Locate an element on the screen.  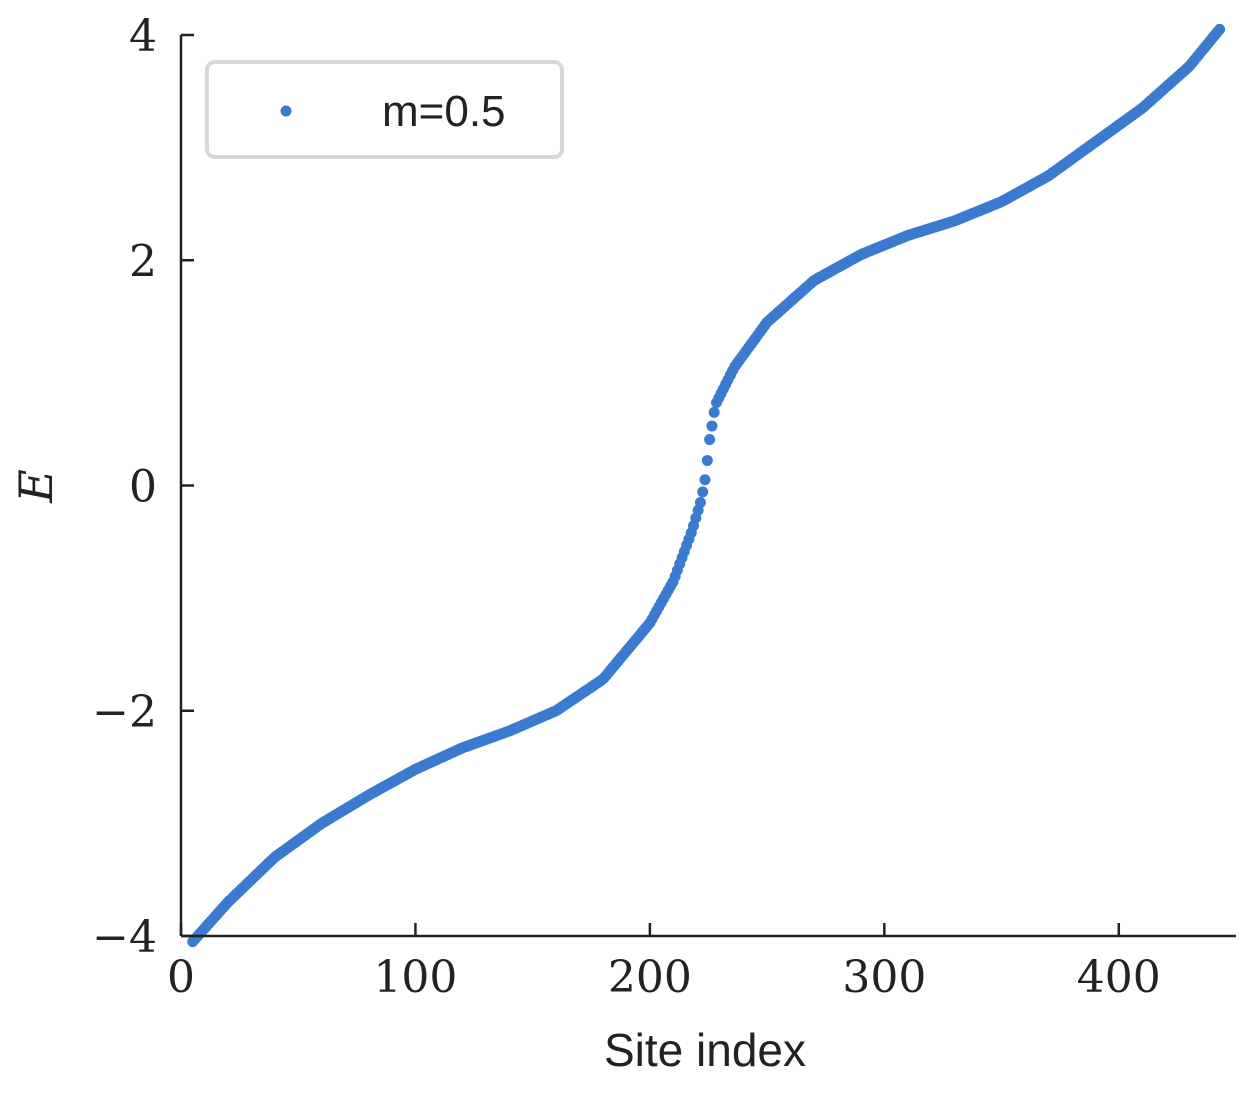
legend: m=0.5 is located at coordinates (384, 109).